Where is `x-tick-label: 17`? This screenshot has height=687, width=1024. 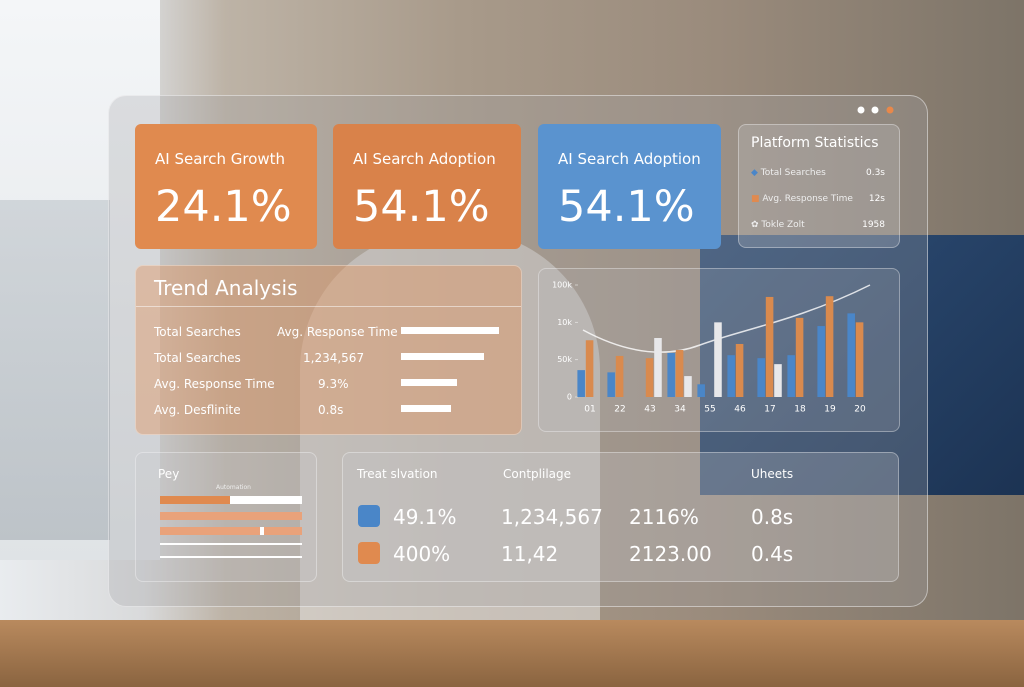 x-tick-label: 17 is located at coordinates (769, 410).